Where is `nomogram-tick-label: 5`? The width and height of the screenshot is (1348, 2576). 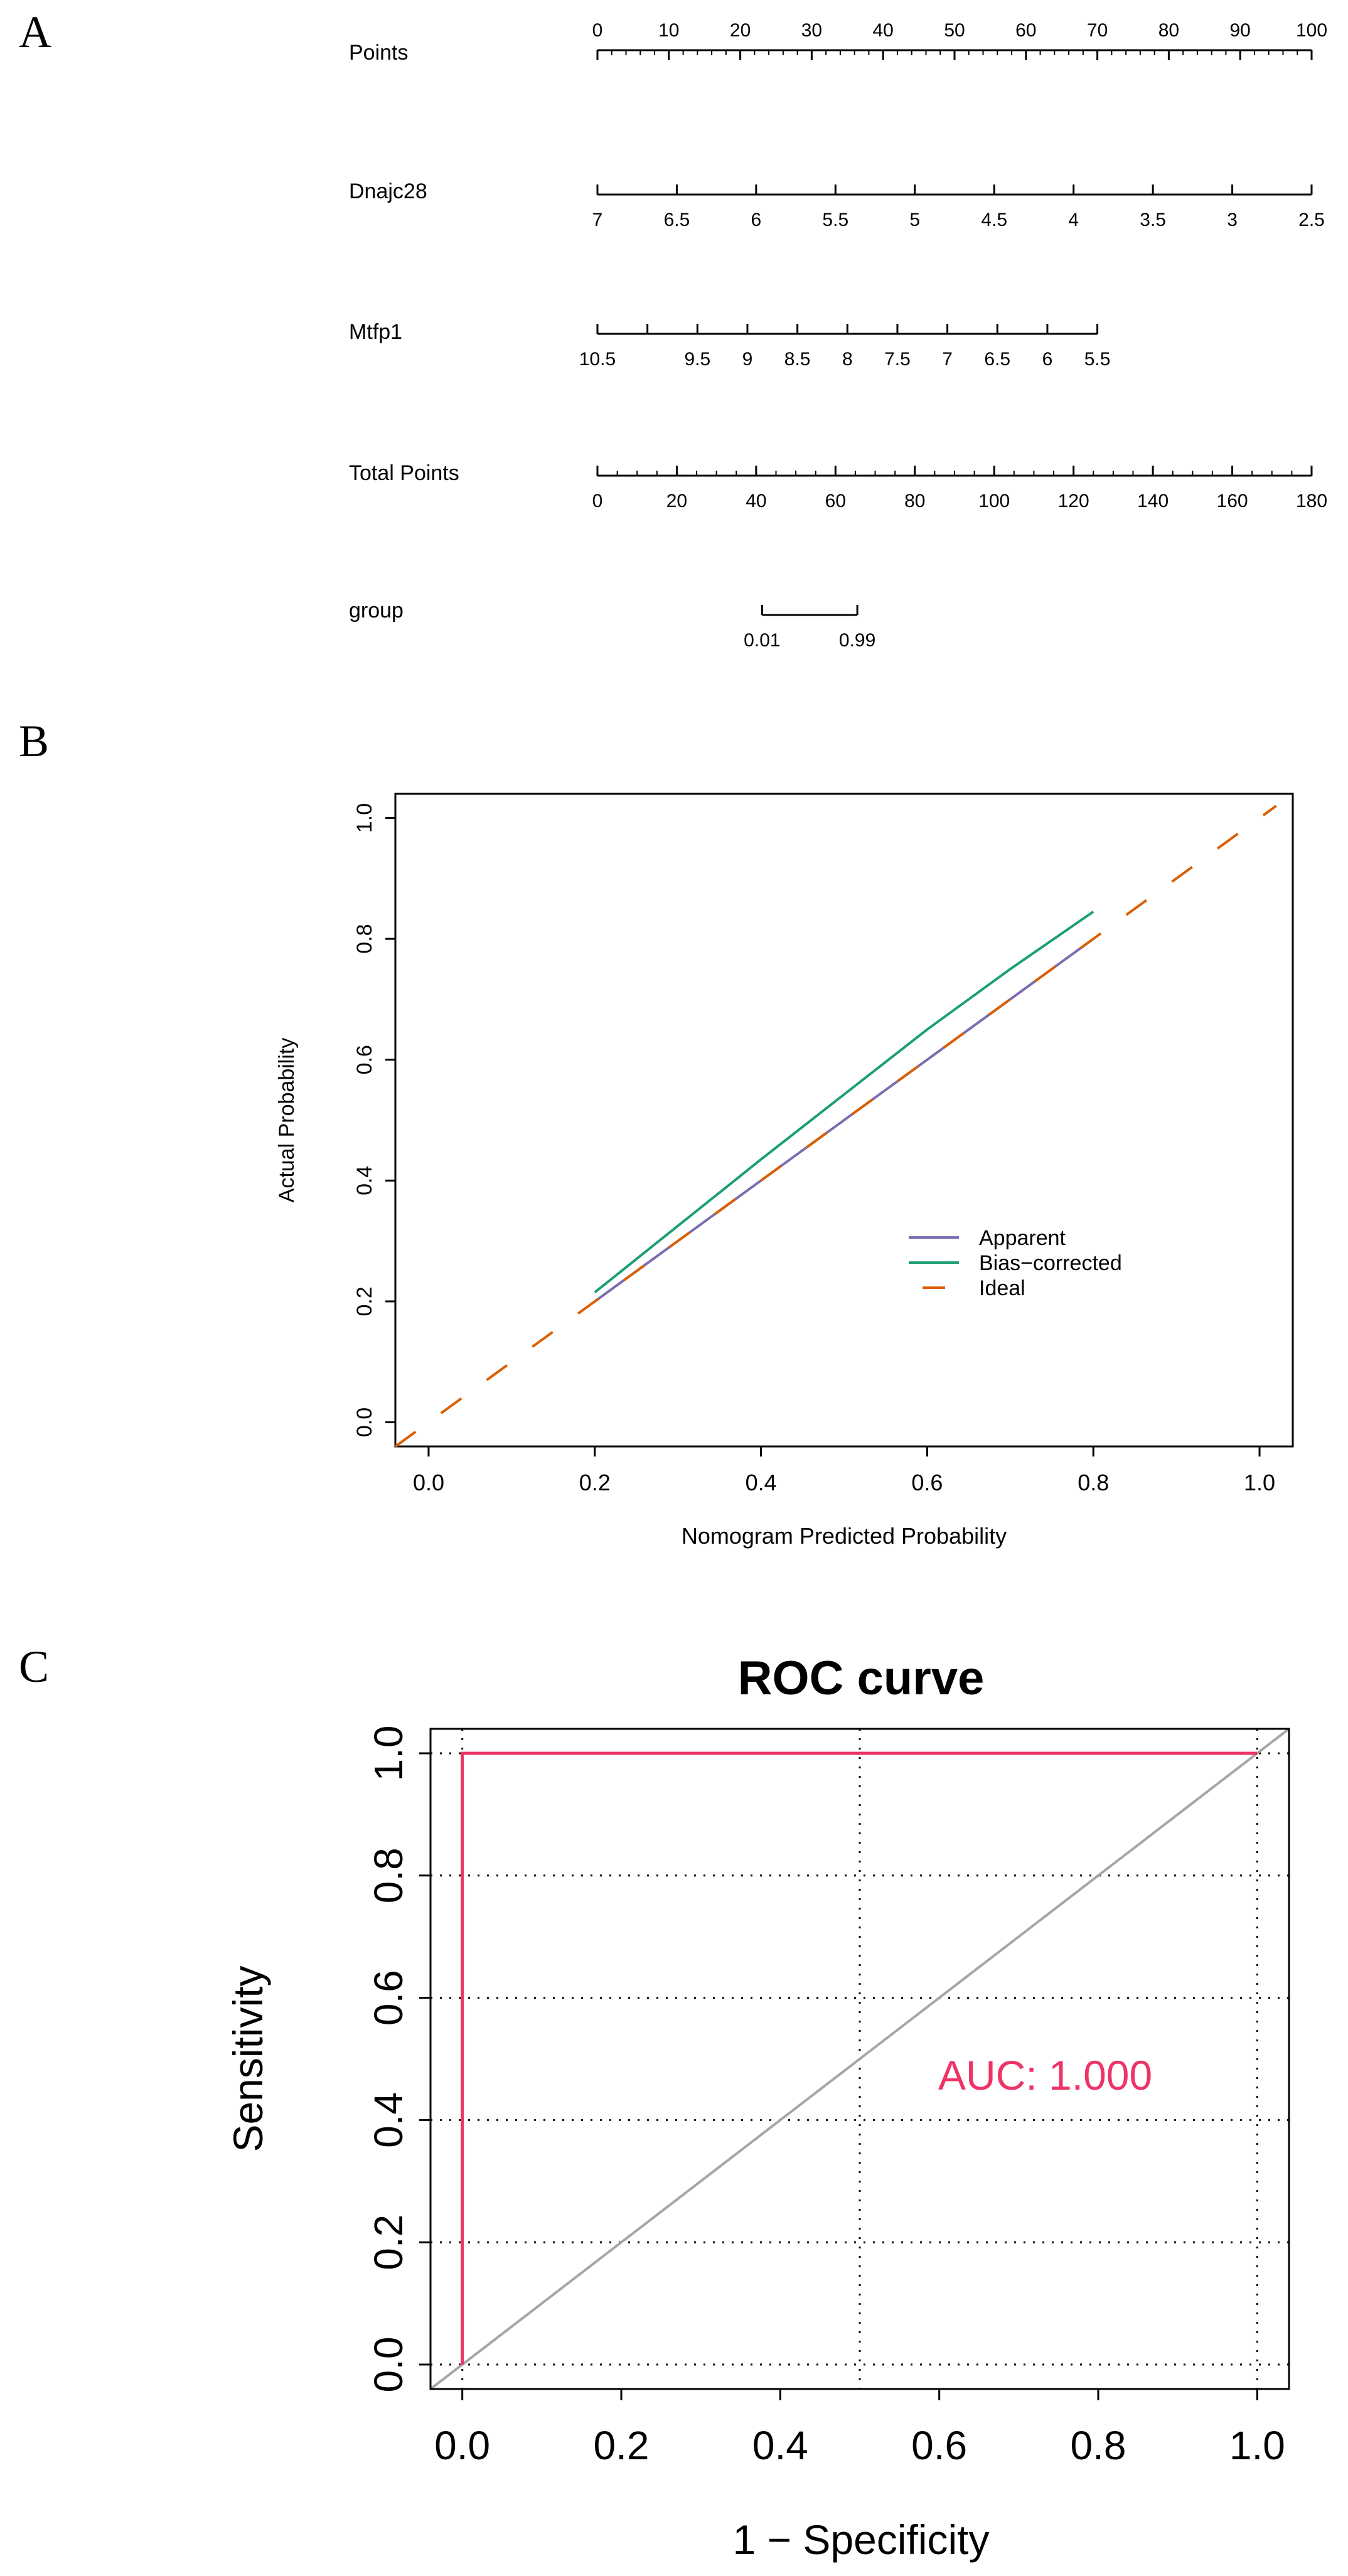 nomogram-tick-label: 5 is located at coordinates (914, 220).